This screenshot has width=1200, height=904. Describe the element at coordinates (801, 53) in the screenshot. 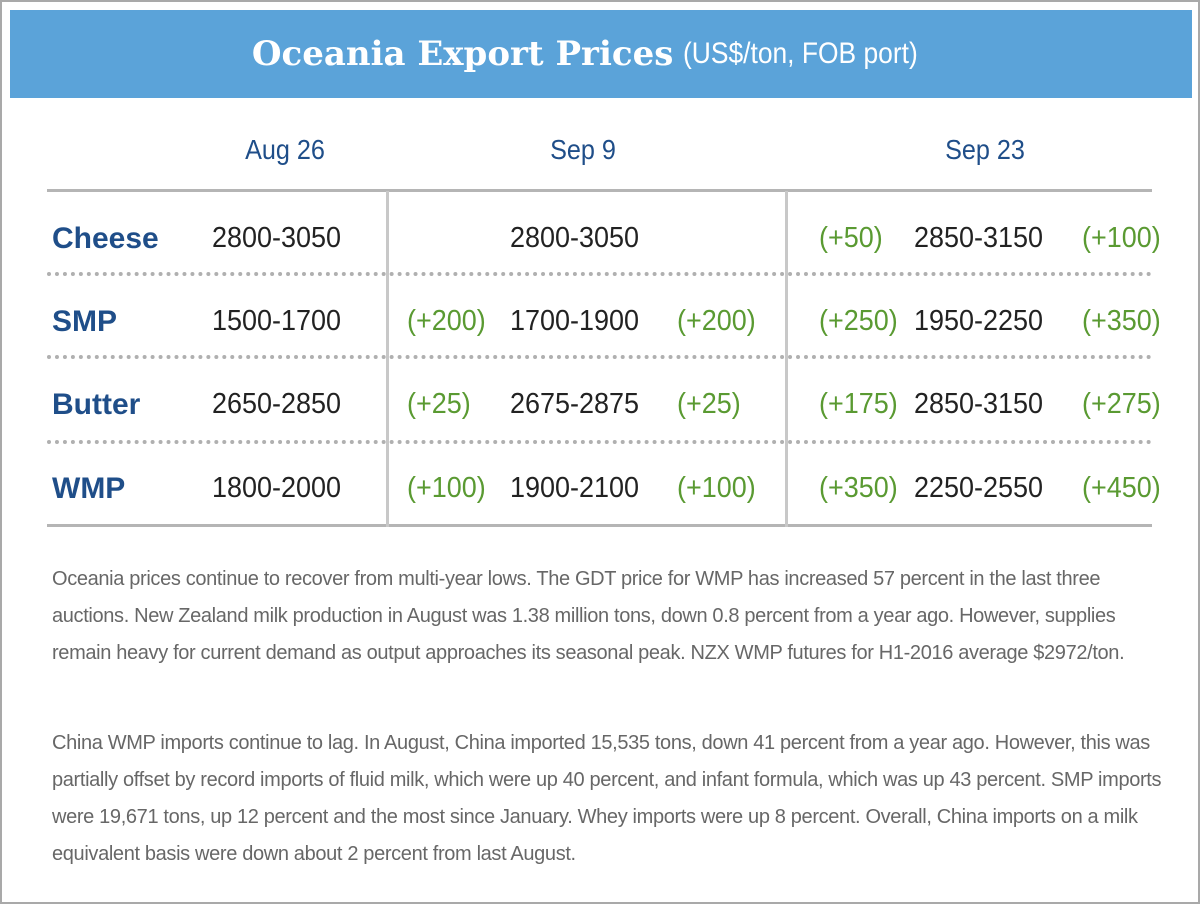

I see `subtitle: (US$/ton, FOB port)` at that location.